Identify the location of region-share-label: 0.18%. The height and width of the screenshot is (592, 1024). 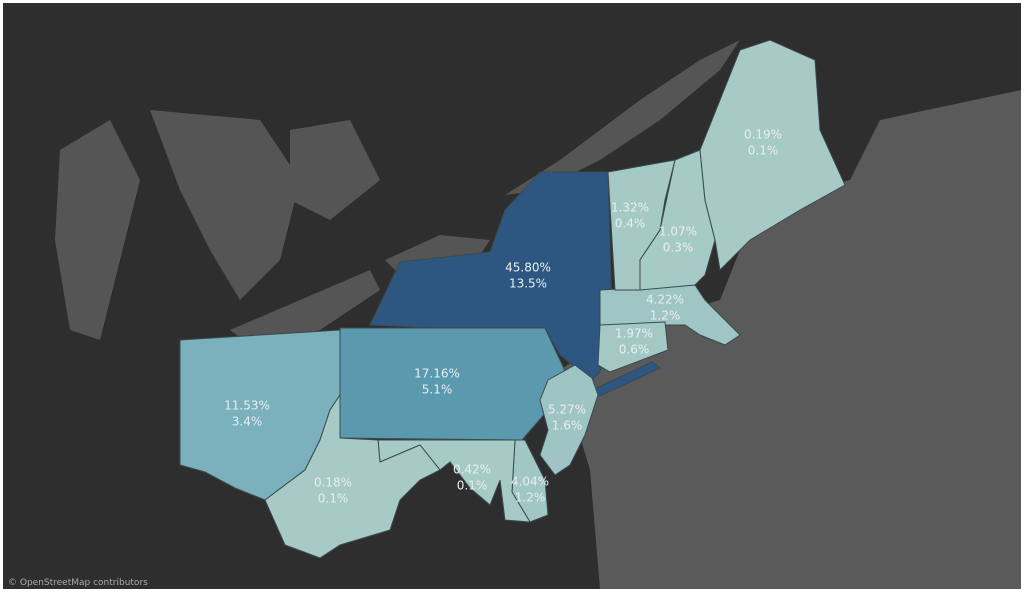
(333, 483).